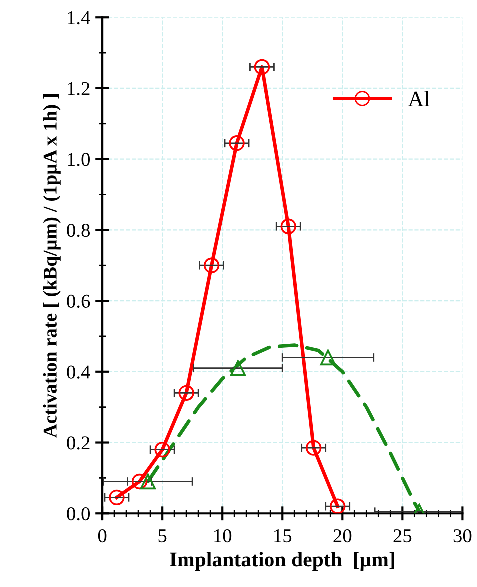 Image resolution: width=477 pixels, height=587 pixels. What do you see at coordinates (403, 536) in the screenshot?
I see `x-tick-label: 25` at bounding box center [403, 536].